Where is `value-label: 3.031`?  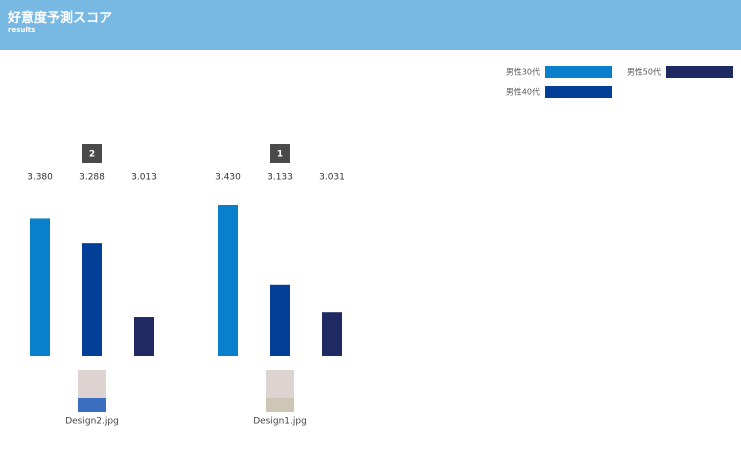
value-label: 3.031 is located at coordinates (332, 178).